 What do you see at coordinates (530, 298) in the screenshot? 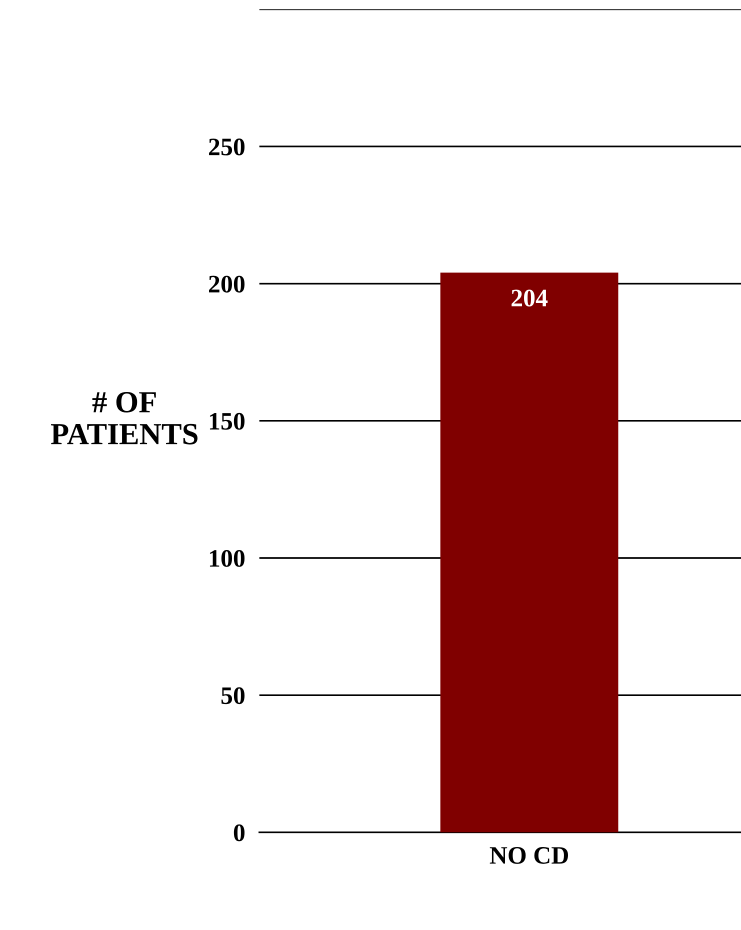
I see `data-label: 204` at bounding box center [530, 298].